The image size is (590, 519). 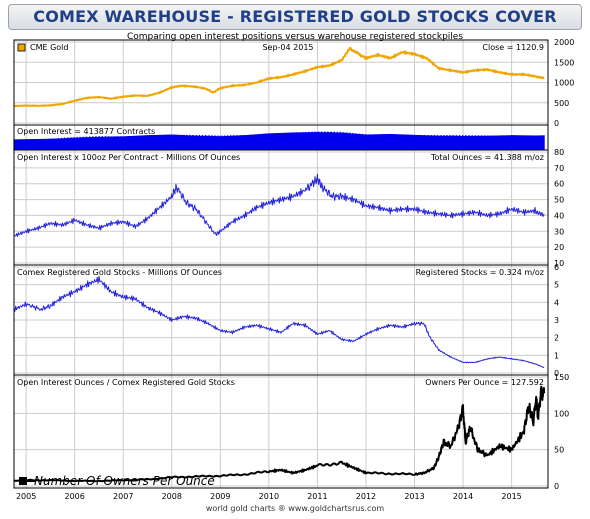 What do you see at coordinates (124, 481) in the screenshot?
I see `legend-label: Number Of Owners Per Ounce` at bounding box center [124, 481].